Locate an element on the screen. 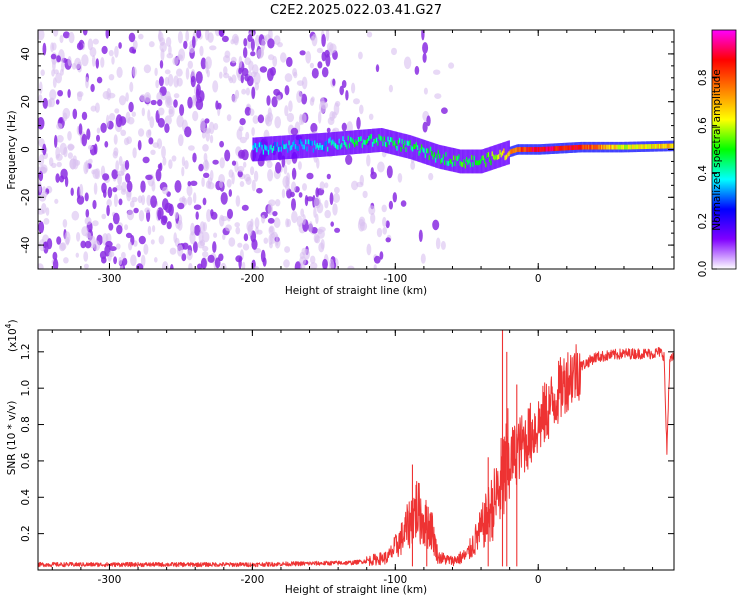 The height and width of the screenshot is (600, 750). x-tick-label: 0 is located at coordinates (538, 279).